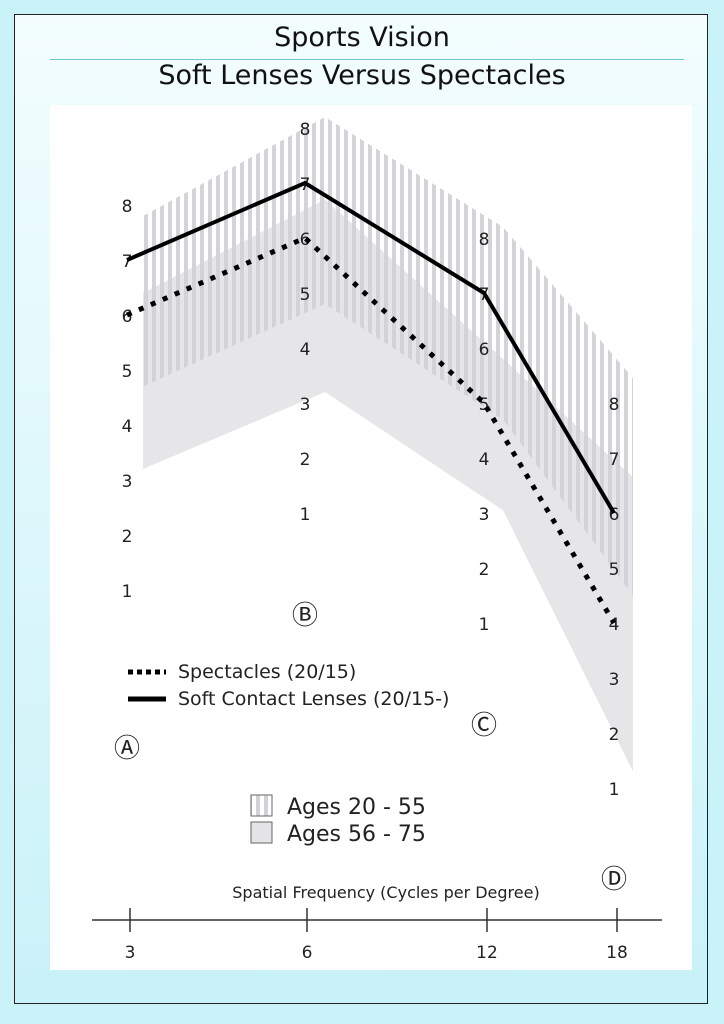 The image size is (724, 1024). What do you see at coordinates (385, 892) in the screenshot?
I see `x-axis-label: Spatial Frequency (Cycles per Degree)` at bounding box center [385, 892].